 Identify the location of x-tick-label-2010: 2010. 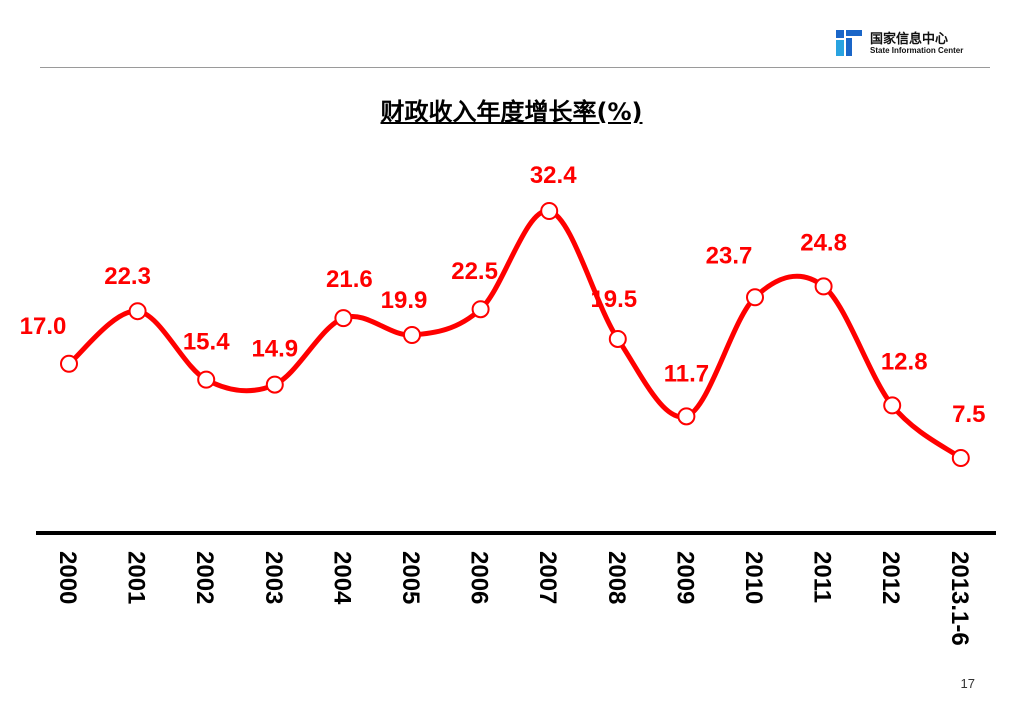
(753, 577).